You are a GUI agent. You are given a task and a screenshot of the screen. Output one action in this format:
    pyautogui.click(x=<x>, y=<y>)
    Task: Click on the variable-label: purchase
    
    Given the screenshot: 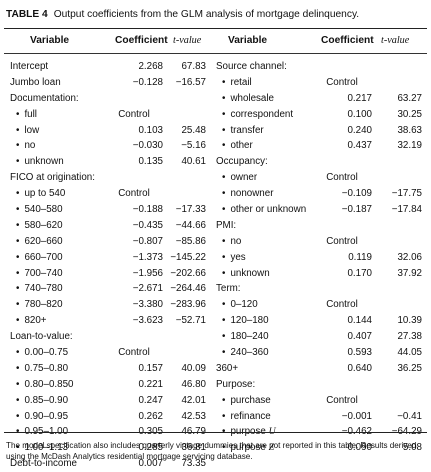 What is the action you would take?
    pyautogui.click(x=243, y=401)
    